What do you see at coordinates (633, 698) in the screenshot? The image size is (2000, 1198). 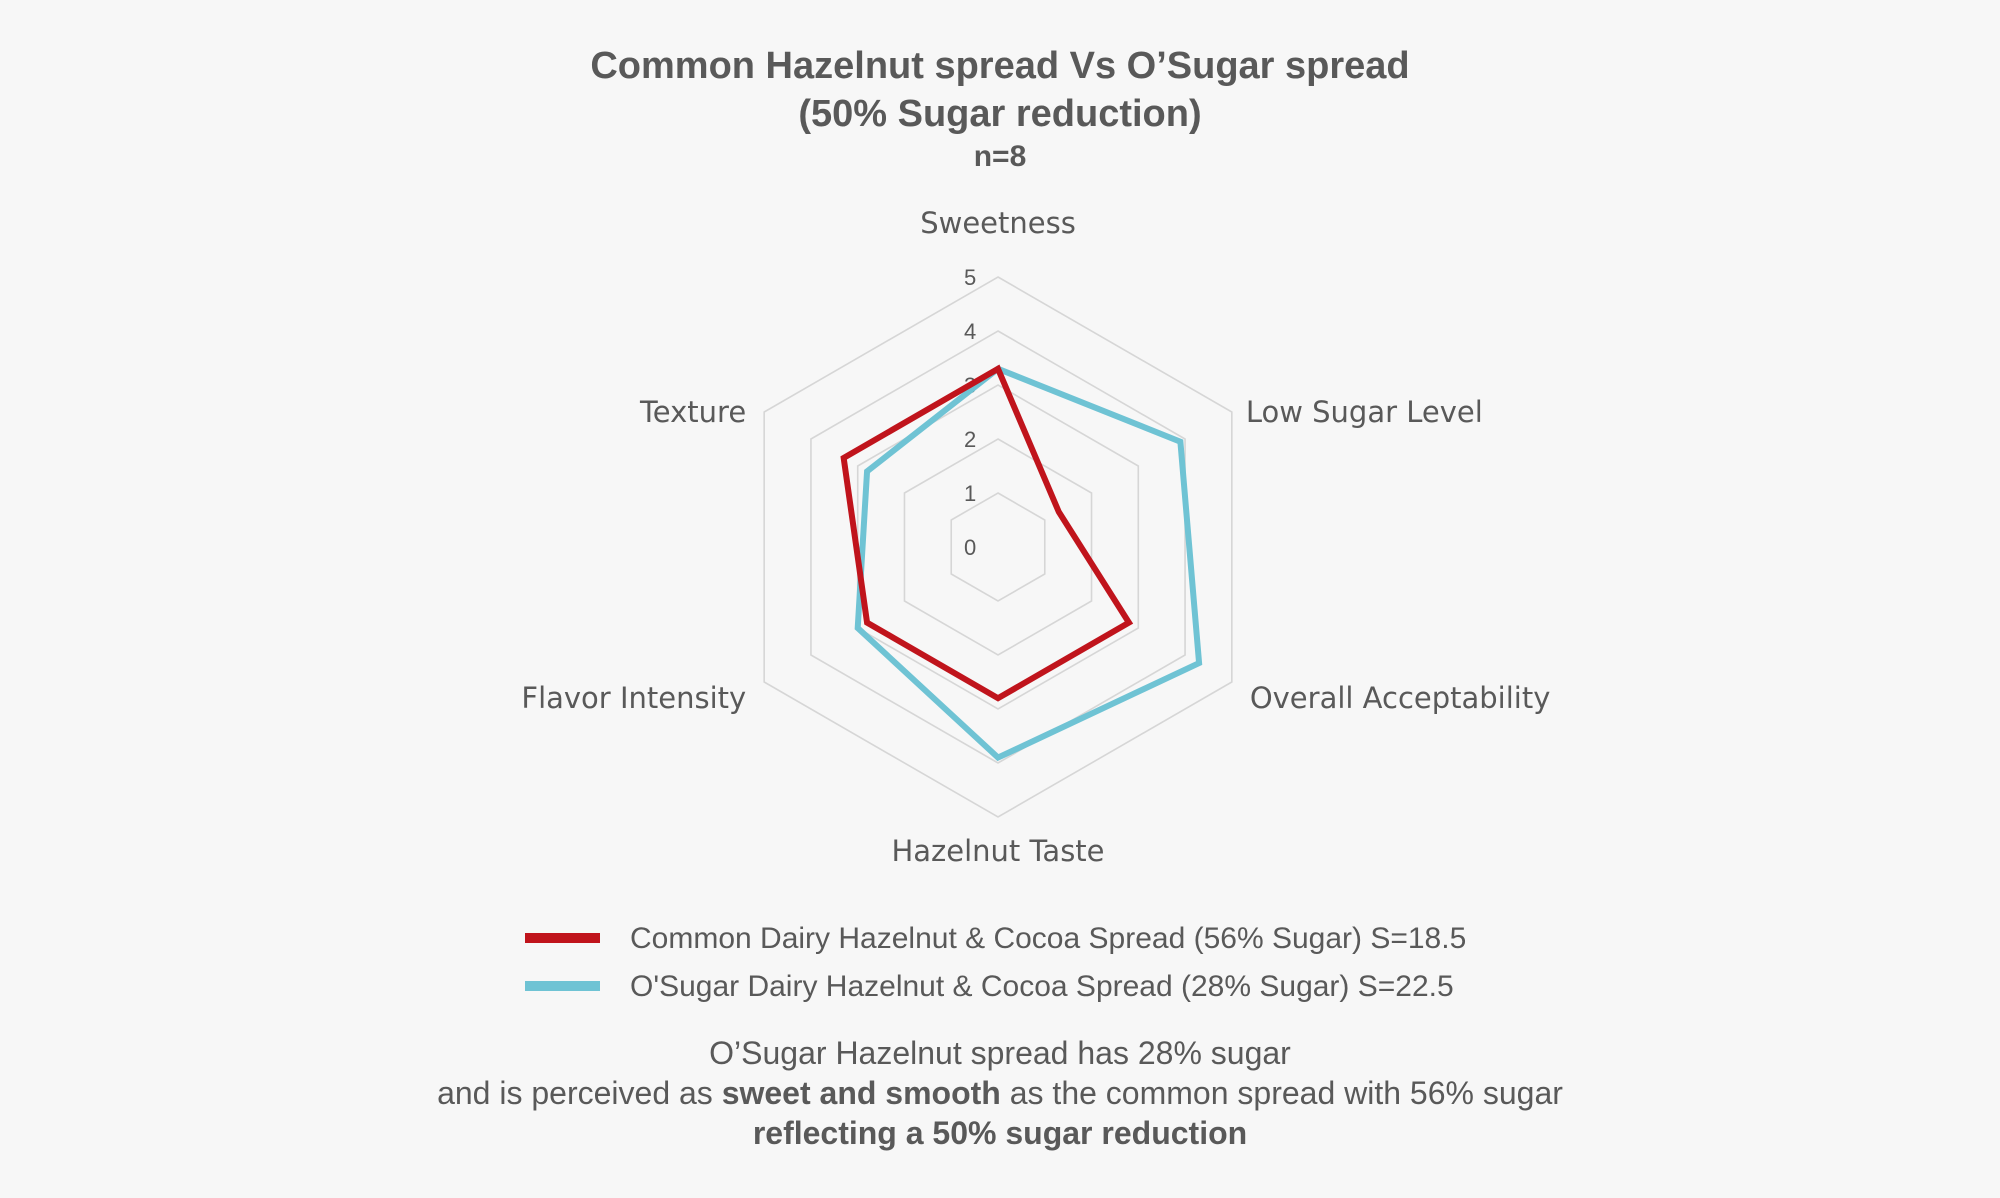 I see `axis-label-flavor-intensity: Flavor Intensity` at bounding box center [633, 698].